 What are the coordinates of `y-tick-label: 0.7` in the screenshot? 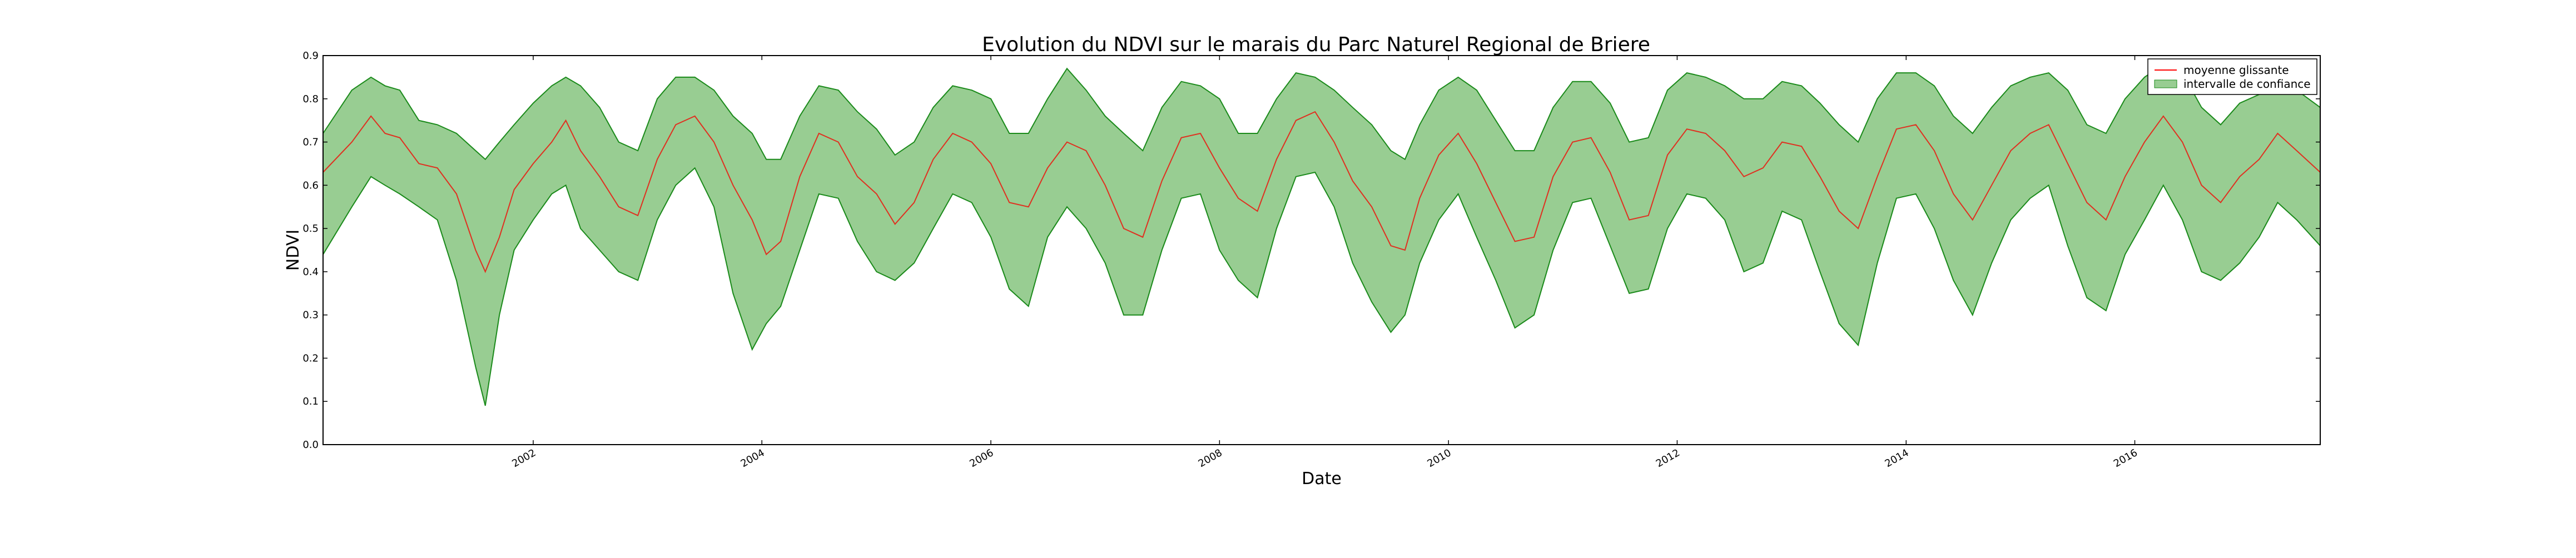 It's located at (310, 142).